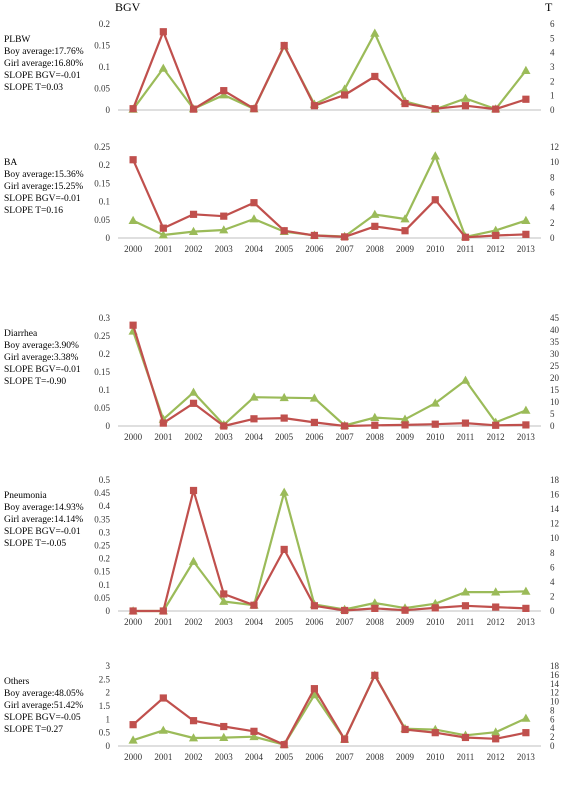 The image size is (567, 789). Describe the element at coordinates (102, 493) in the screenshot. I see `y-left-tick-label: 0.45` at that location.